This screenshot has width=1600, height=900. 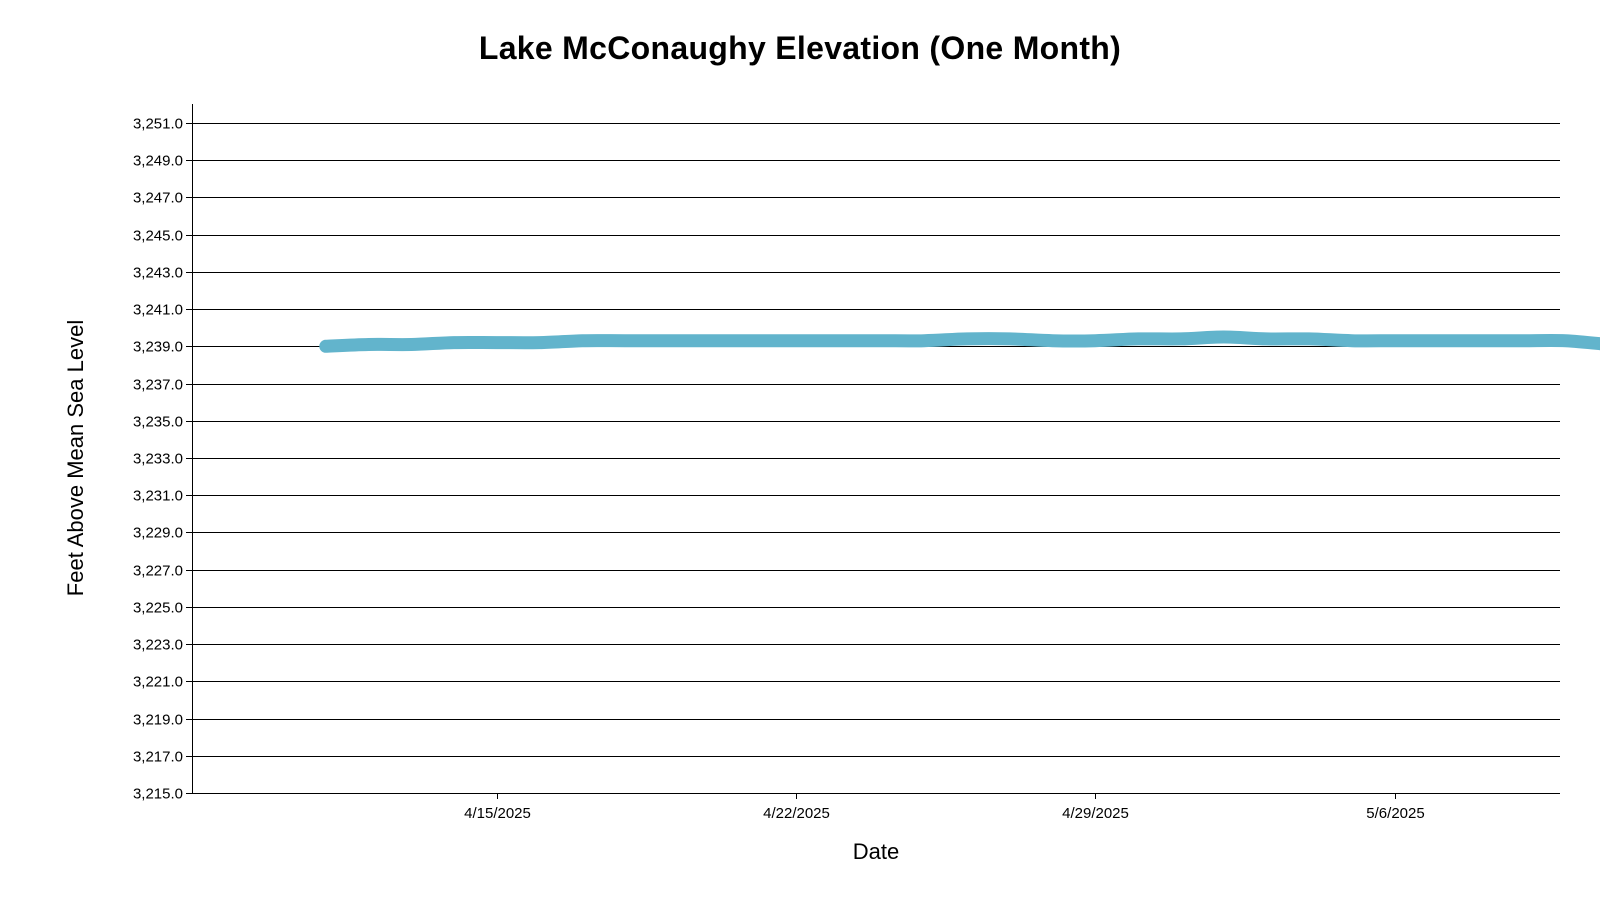 I want to click on y-tick-label: 3,231.0, so click(x=158, y=496).